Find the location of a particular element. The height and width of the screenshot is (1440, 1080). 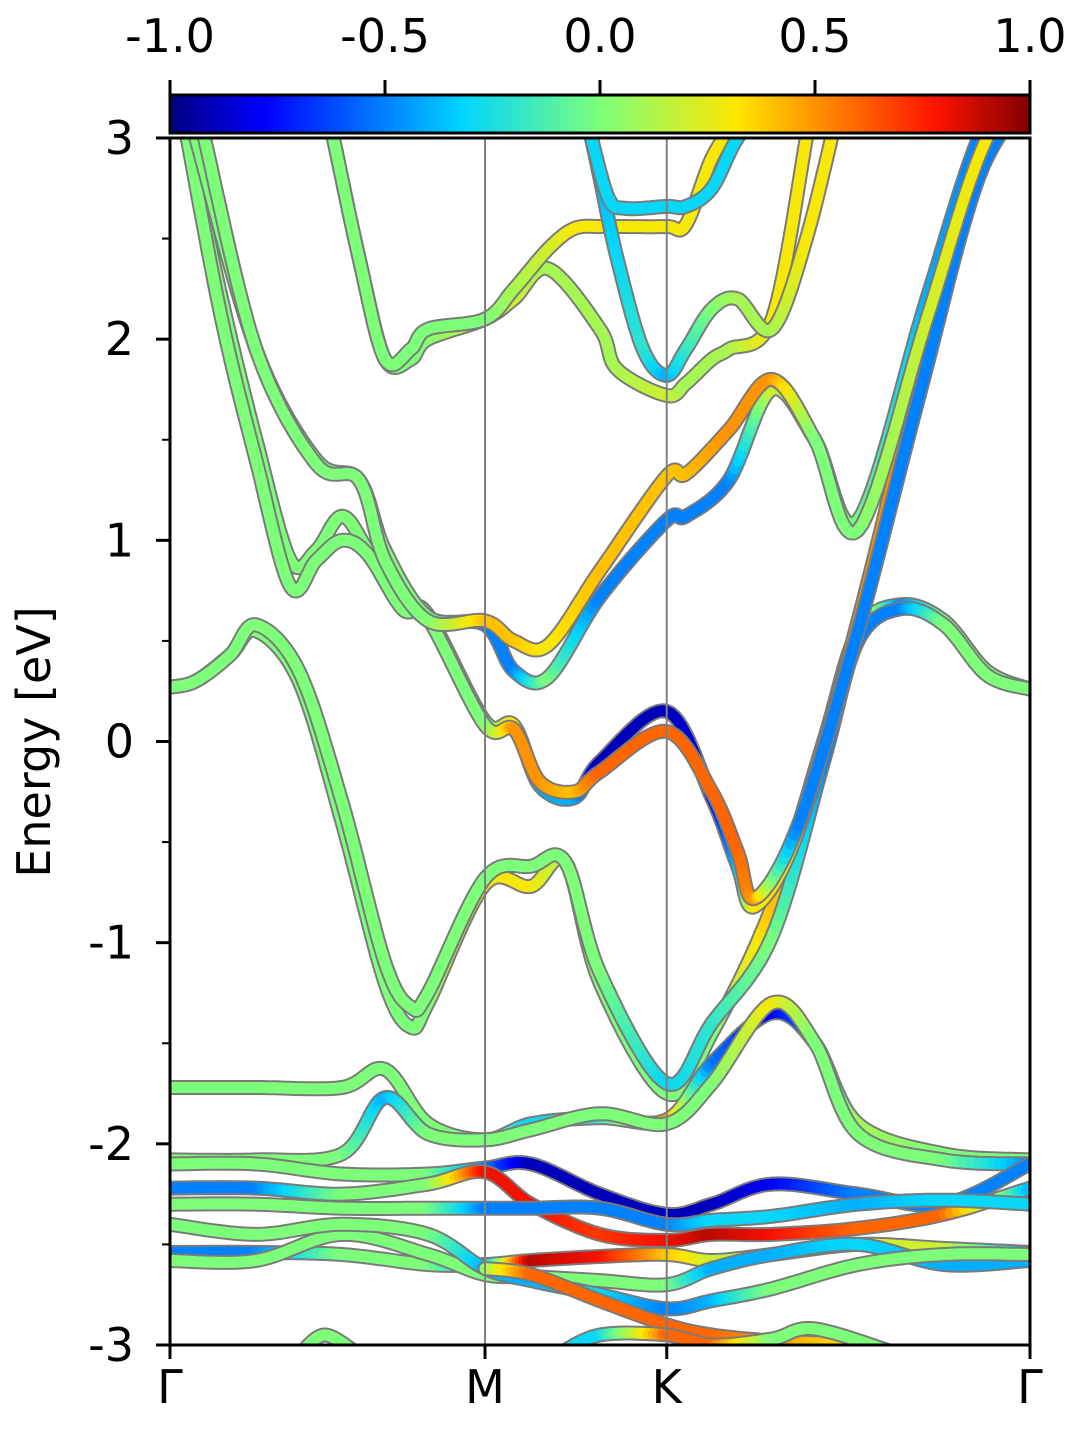

y-tick-label: -1 is located at coordinates (111, 943).